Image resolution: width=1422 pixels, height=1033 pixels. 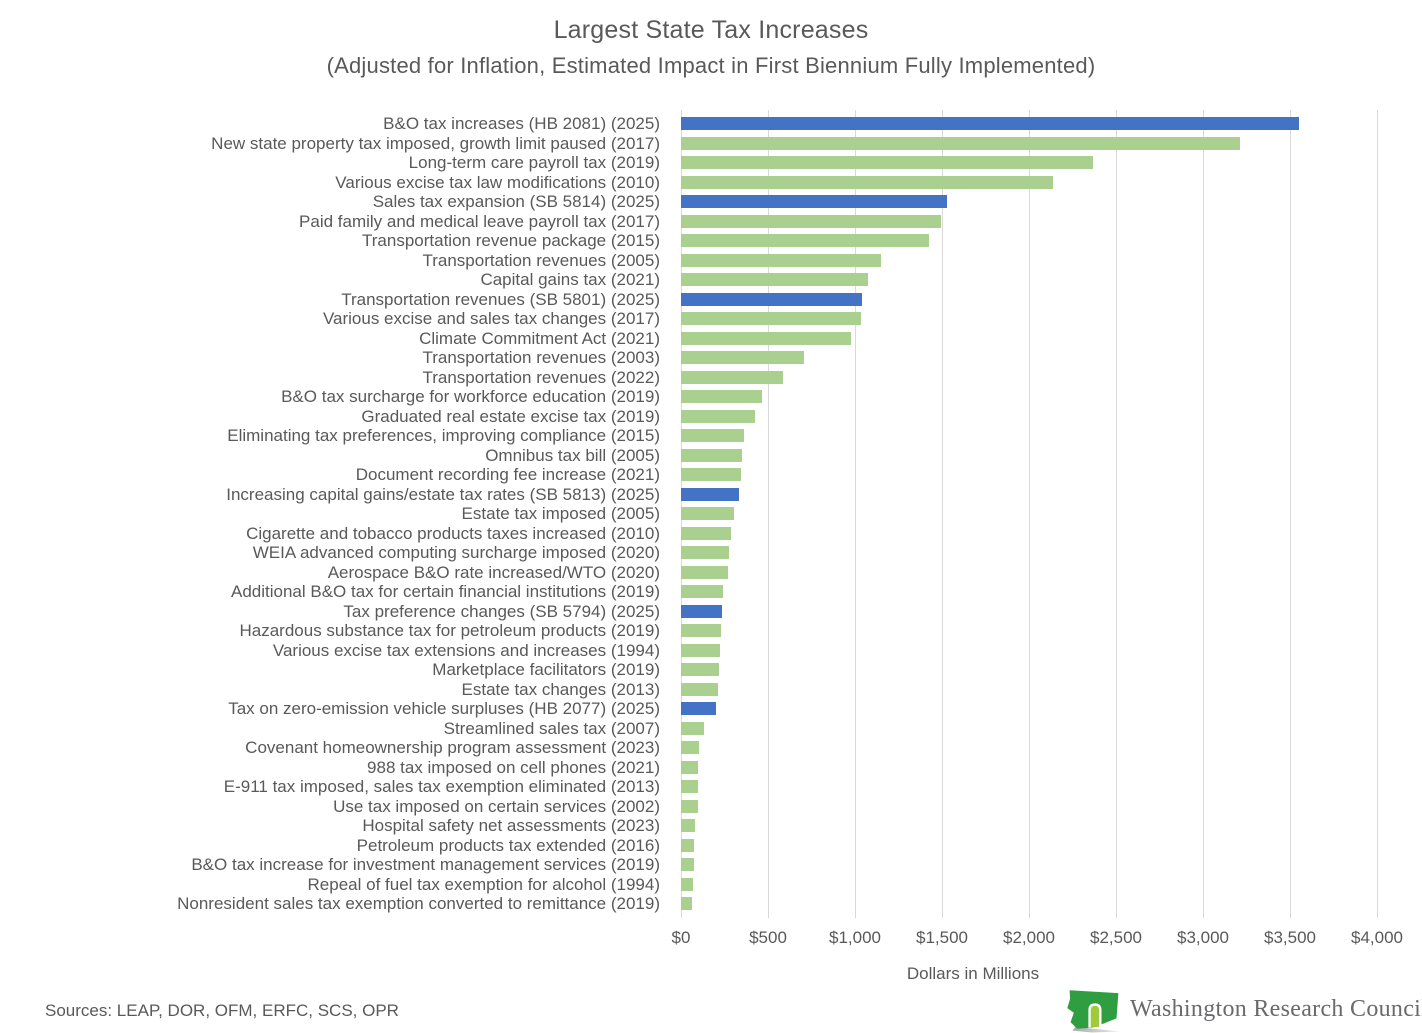 I want to click on bar-label: Transportation revenues (2003), so click(x=541, y=357).